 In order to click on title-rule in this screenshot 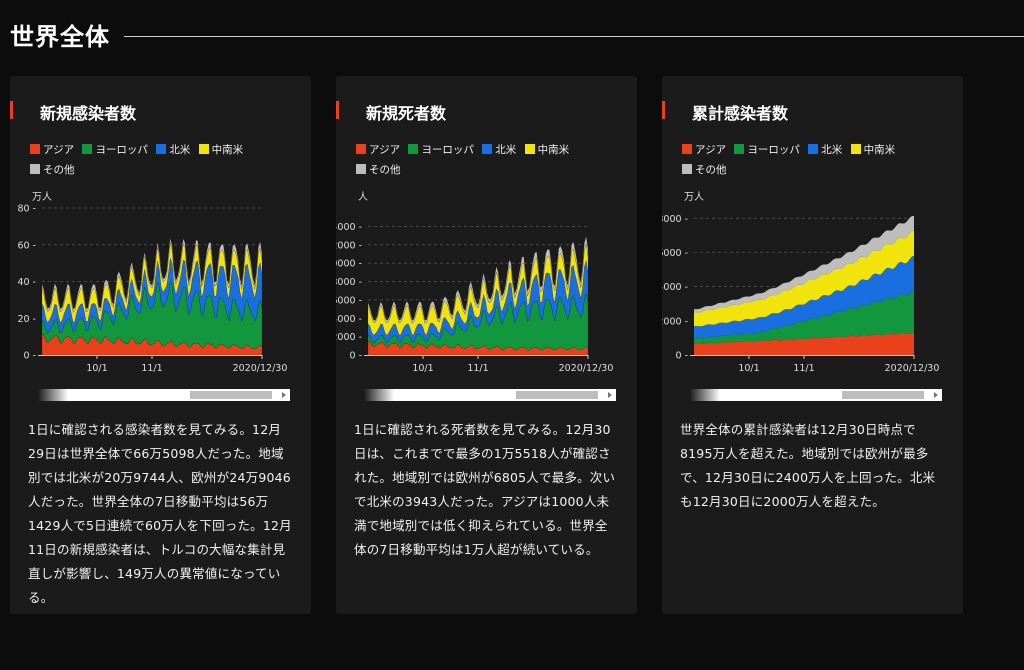, I will do `click(574, 36)`.